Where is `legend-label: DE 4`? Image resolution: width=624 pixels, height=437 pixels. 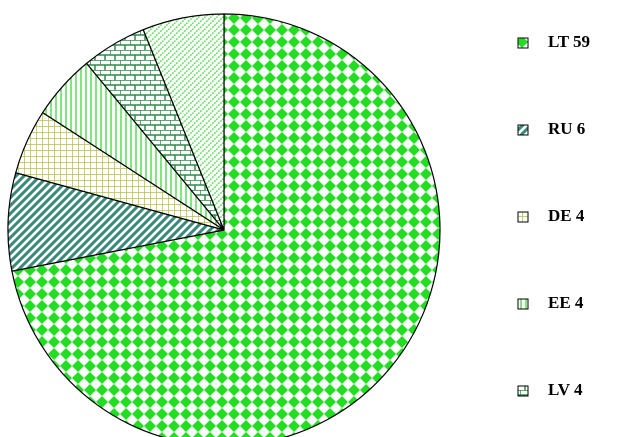
legend-label: DE 4 is located at coordinates (566, 215).